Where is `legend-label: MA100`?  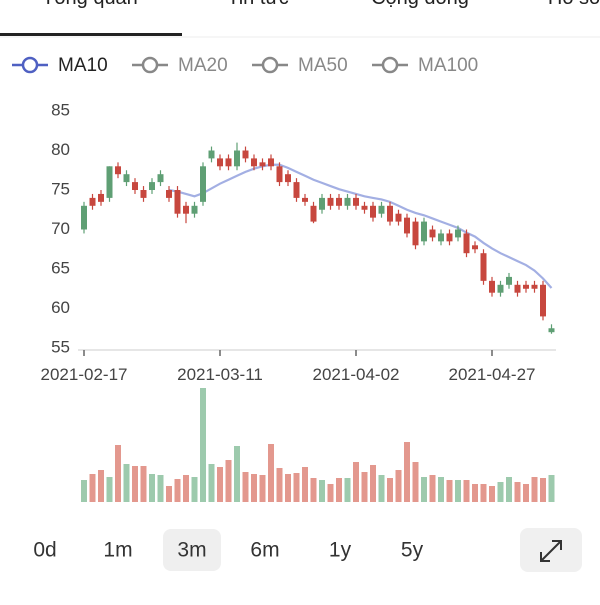 legend-label: MA100 is located at coordinates (448, 65).